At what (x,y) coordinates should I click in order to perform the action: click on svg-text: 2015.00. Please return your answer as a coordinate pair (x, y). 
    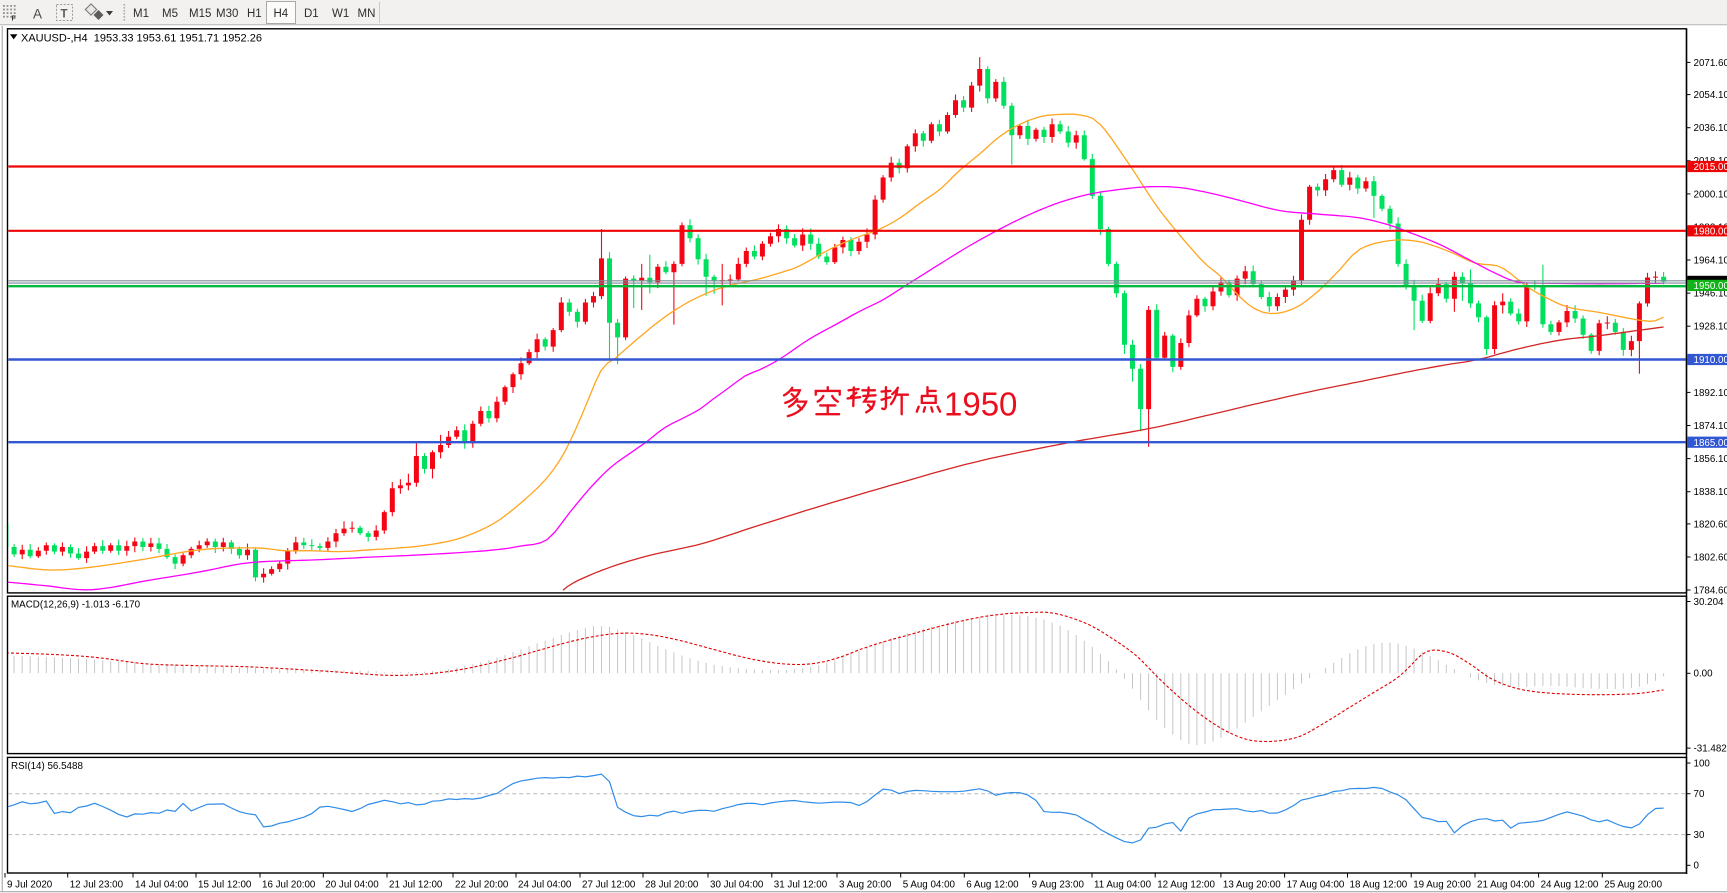
    Looking at the image, I should click on (1710, 167).